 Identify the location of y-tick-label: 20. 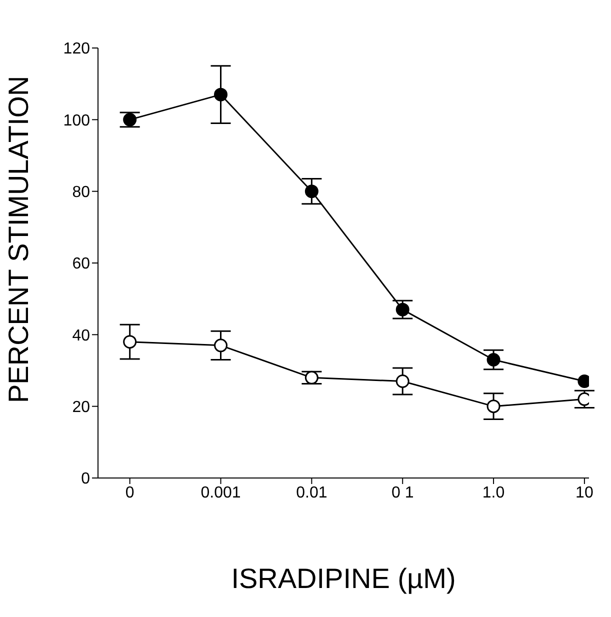
(81, 407).